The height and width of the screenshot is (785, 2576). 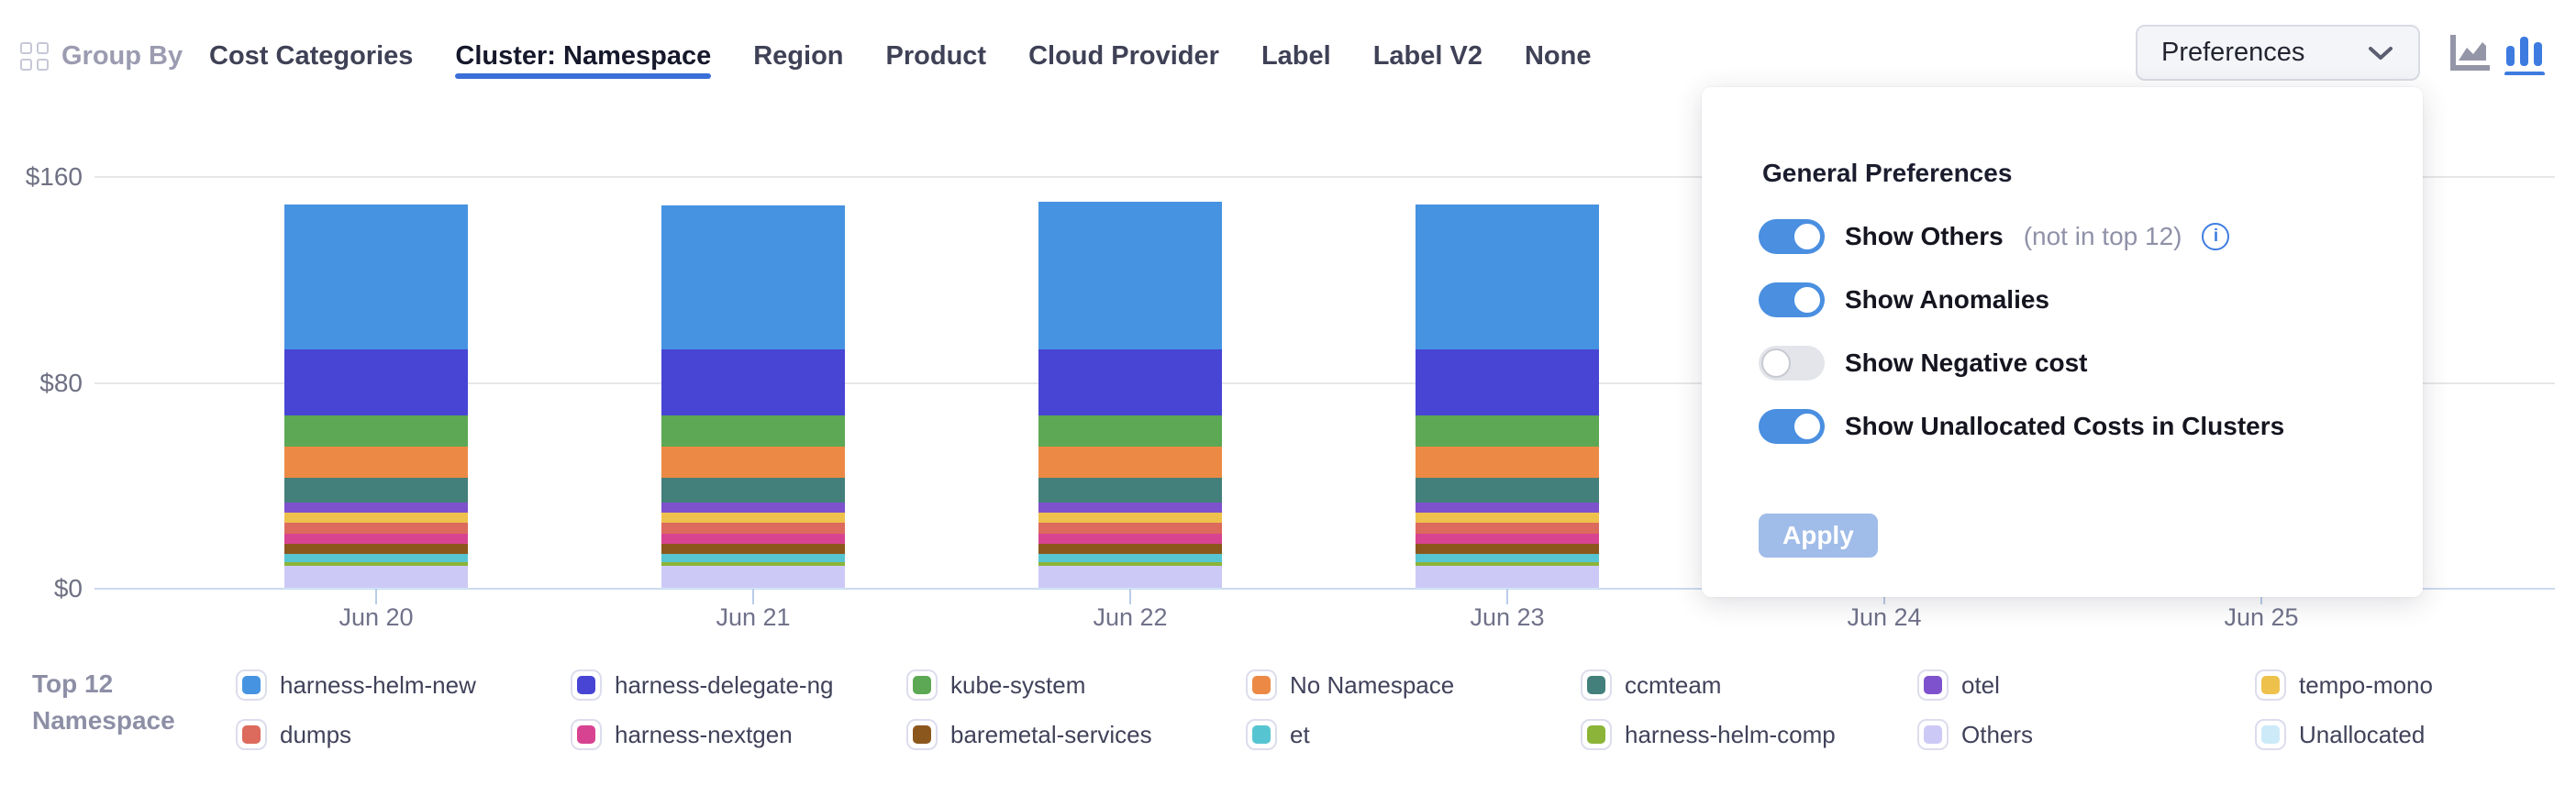 I want to click on legend-item-baremetal-services: baremetal-services, so click(x=1029, y=734).